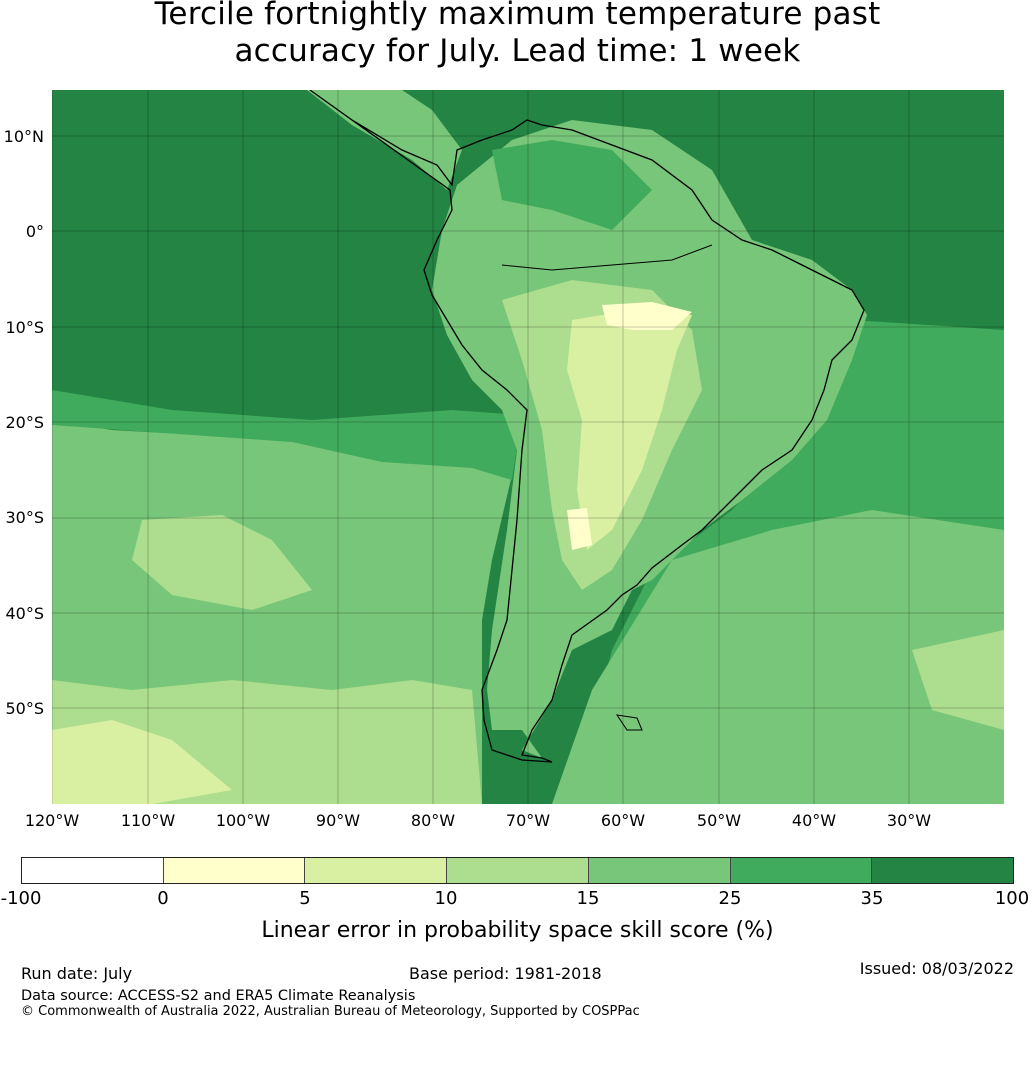  Describe the element at coordinates (629, 722) in the screenshot. I see `falkland-islands` at that location.